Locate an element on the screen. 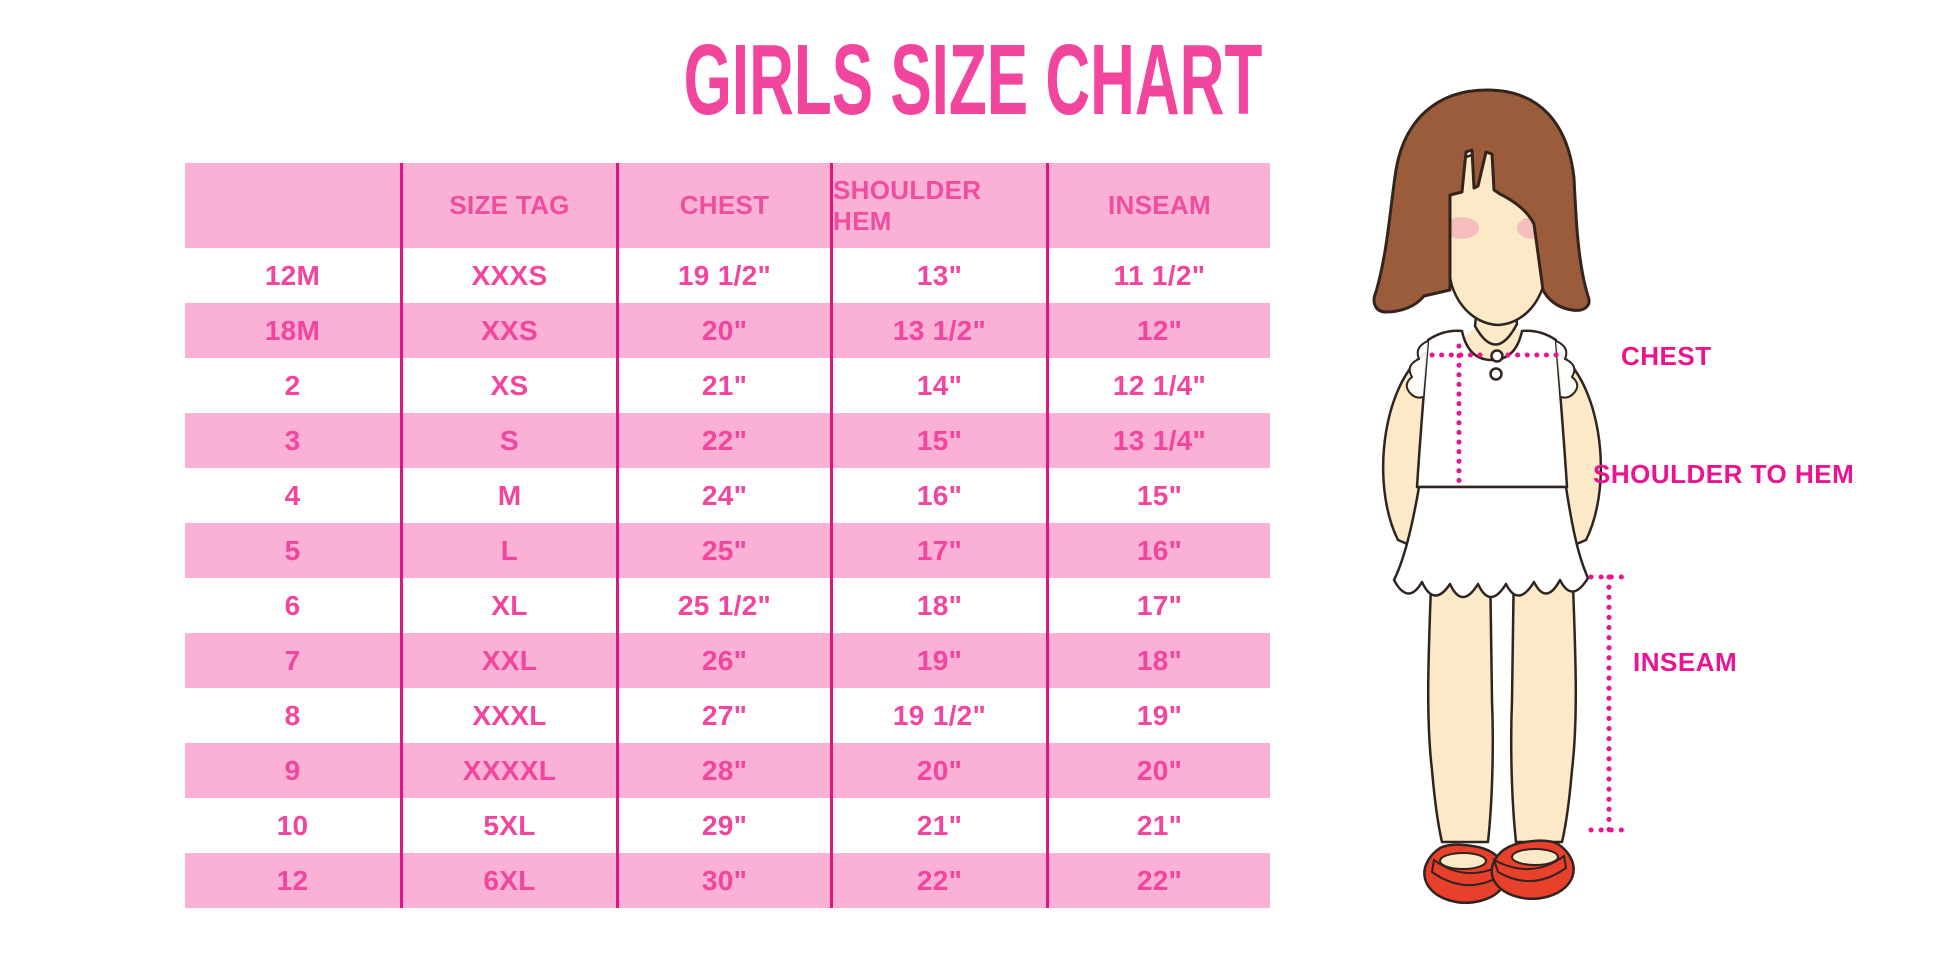  row-size-label: 18M is located at coordinates (292, 330).